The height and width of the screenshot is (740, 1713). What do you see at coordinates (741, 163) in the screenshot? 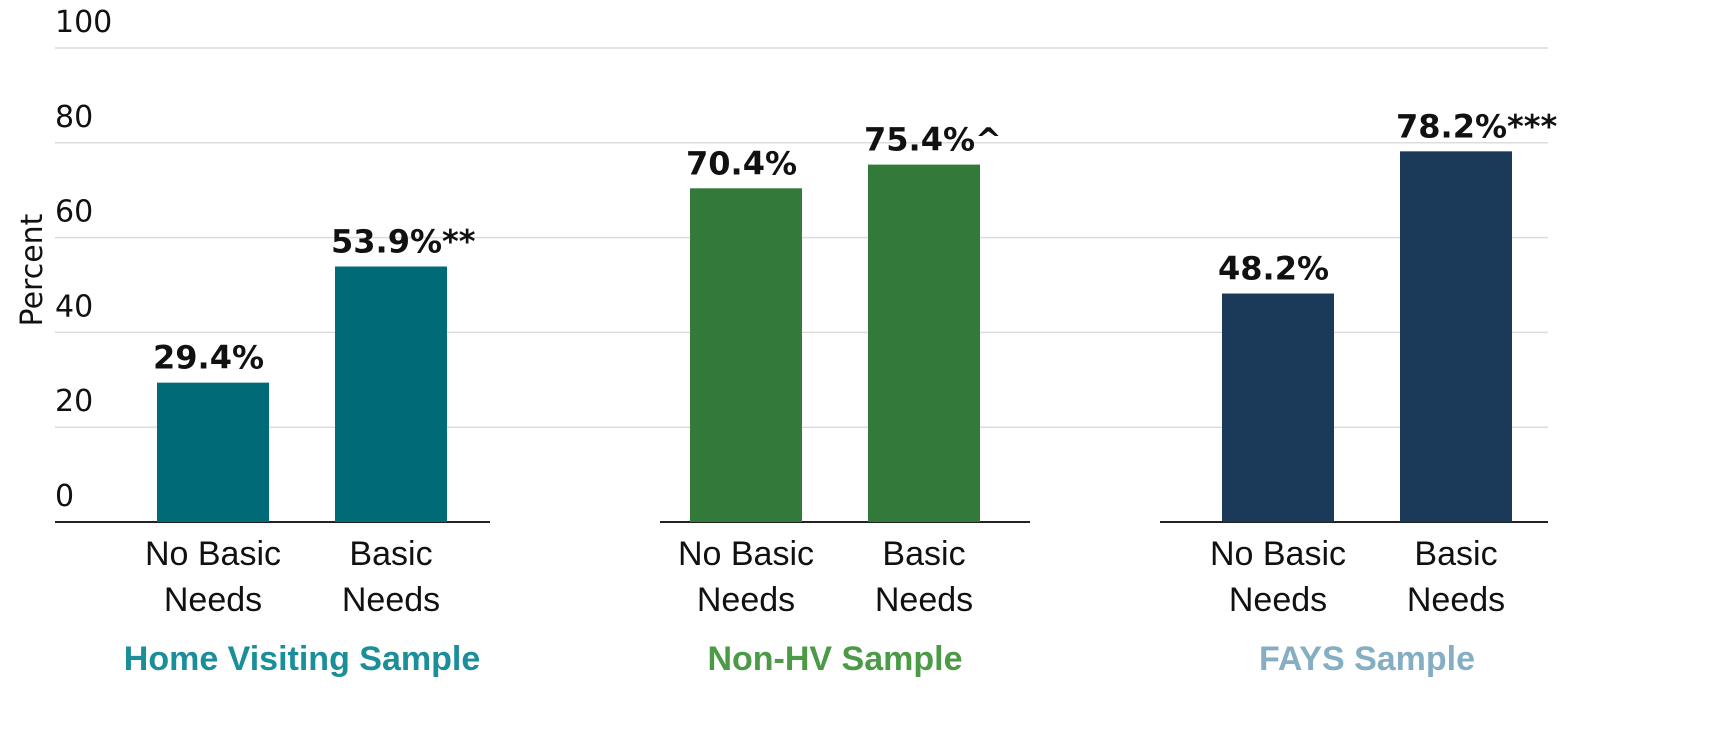
I see `data-label: 70.4%` at bounding box center [741, 163].